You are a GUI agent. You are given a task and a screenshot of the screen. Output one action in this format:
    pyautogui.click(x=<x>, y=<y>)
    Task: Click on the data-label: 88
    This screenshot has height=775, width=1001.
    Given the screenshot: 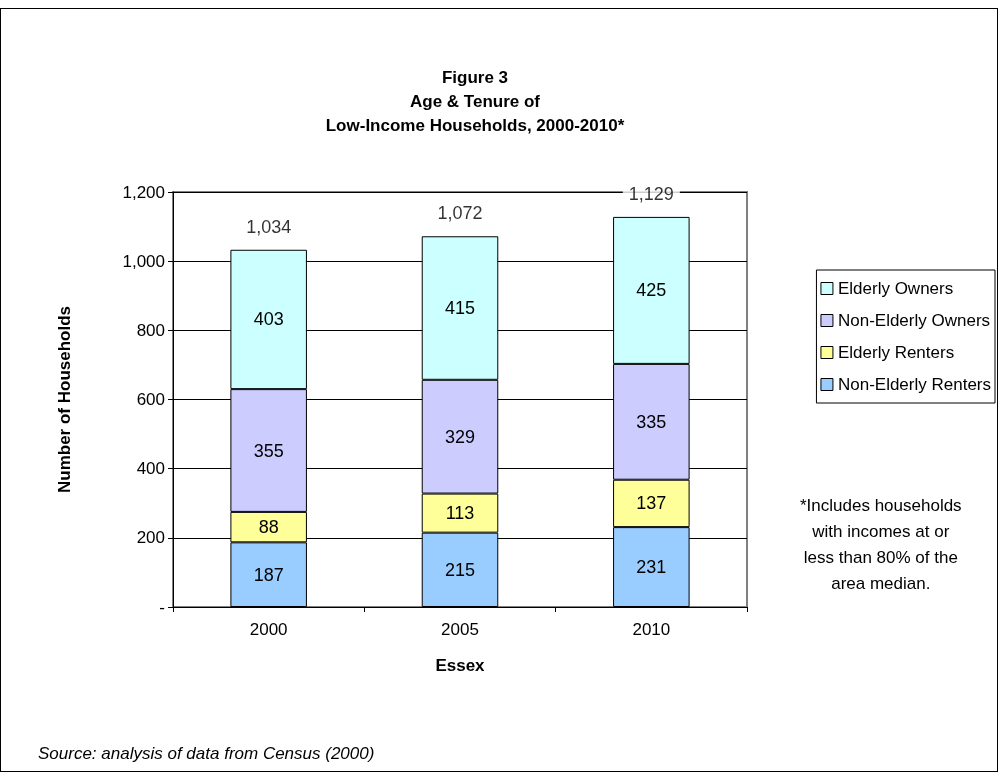 What is the action you would take?
    pyautogui.click(x=268, y=527)
    